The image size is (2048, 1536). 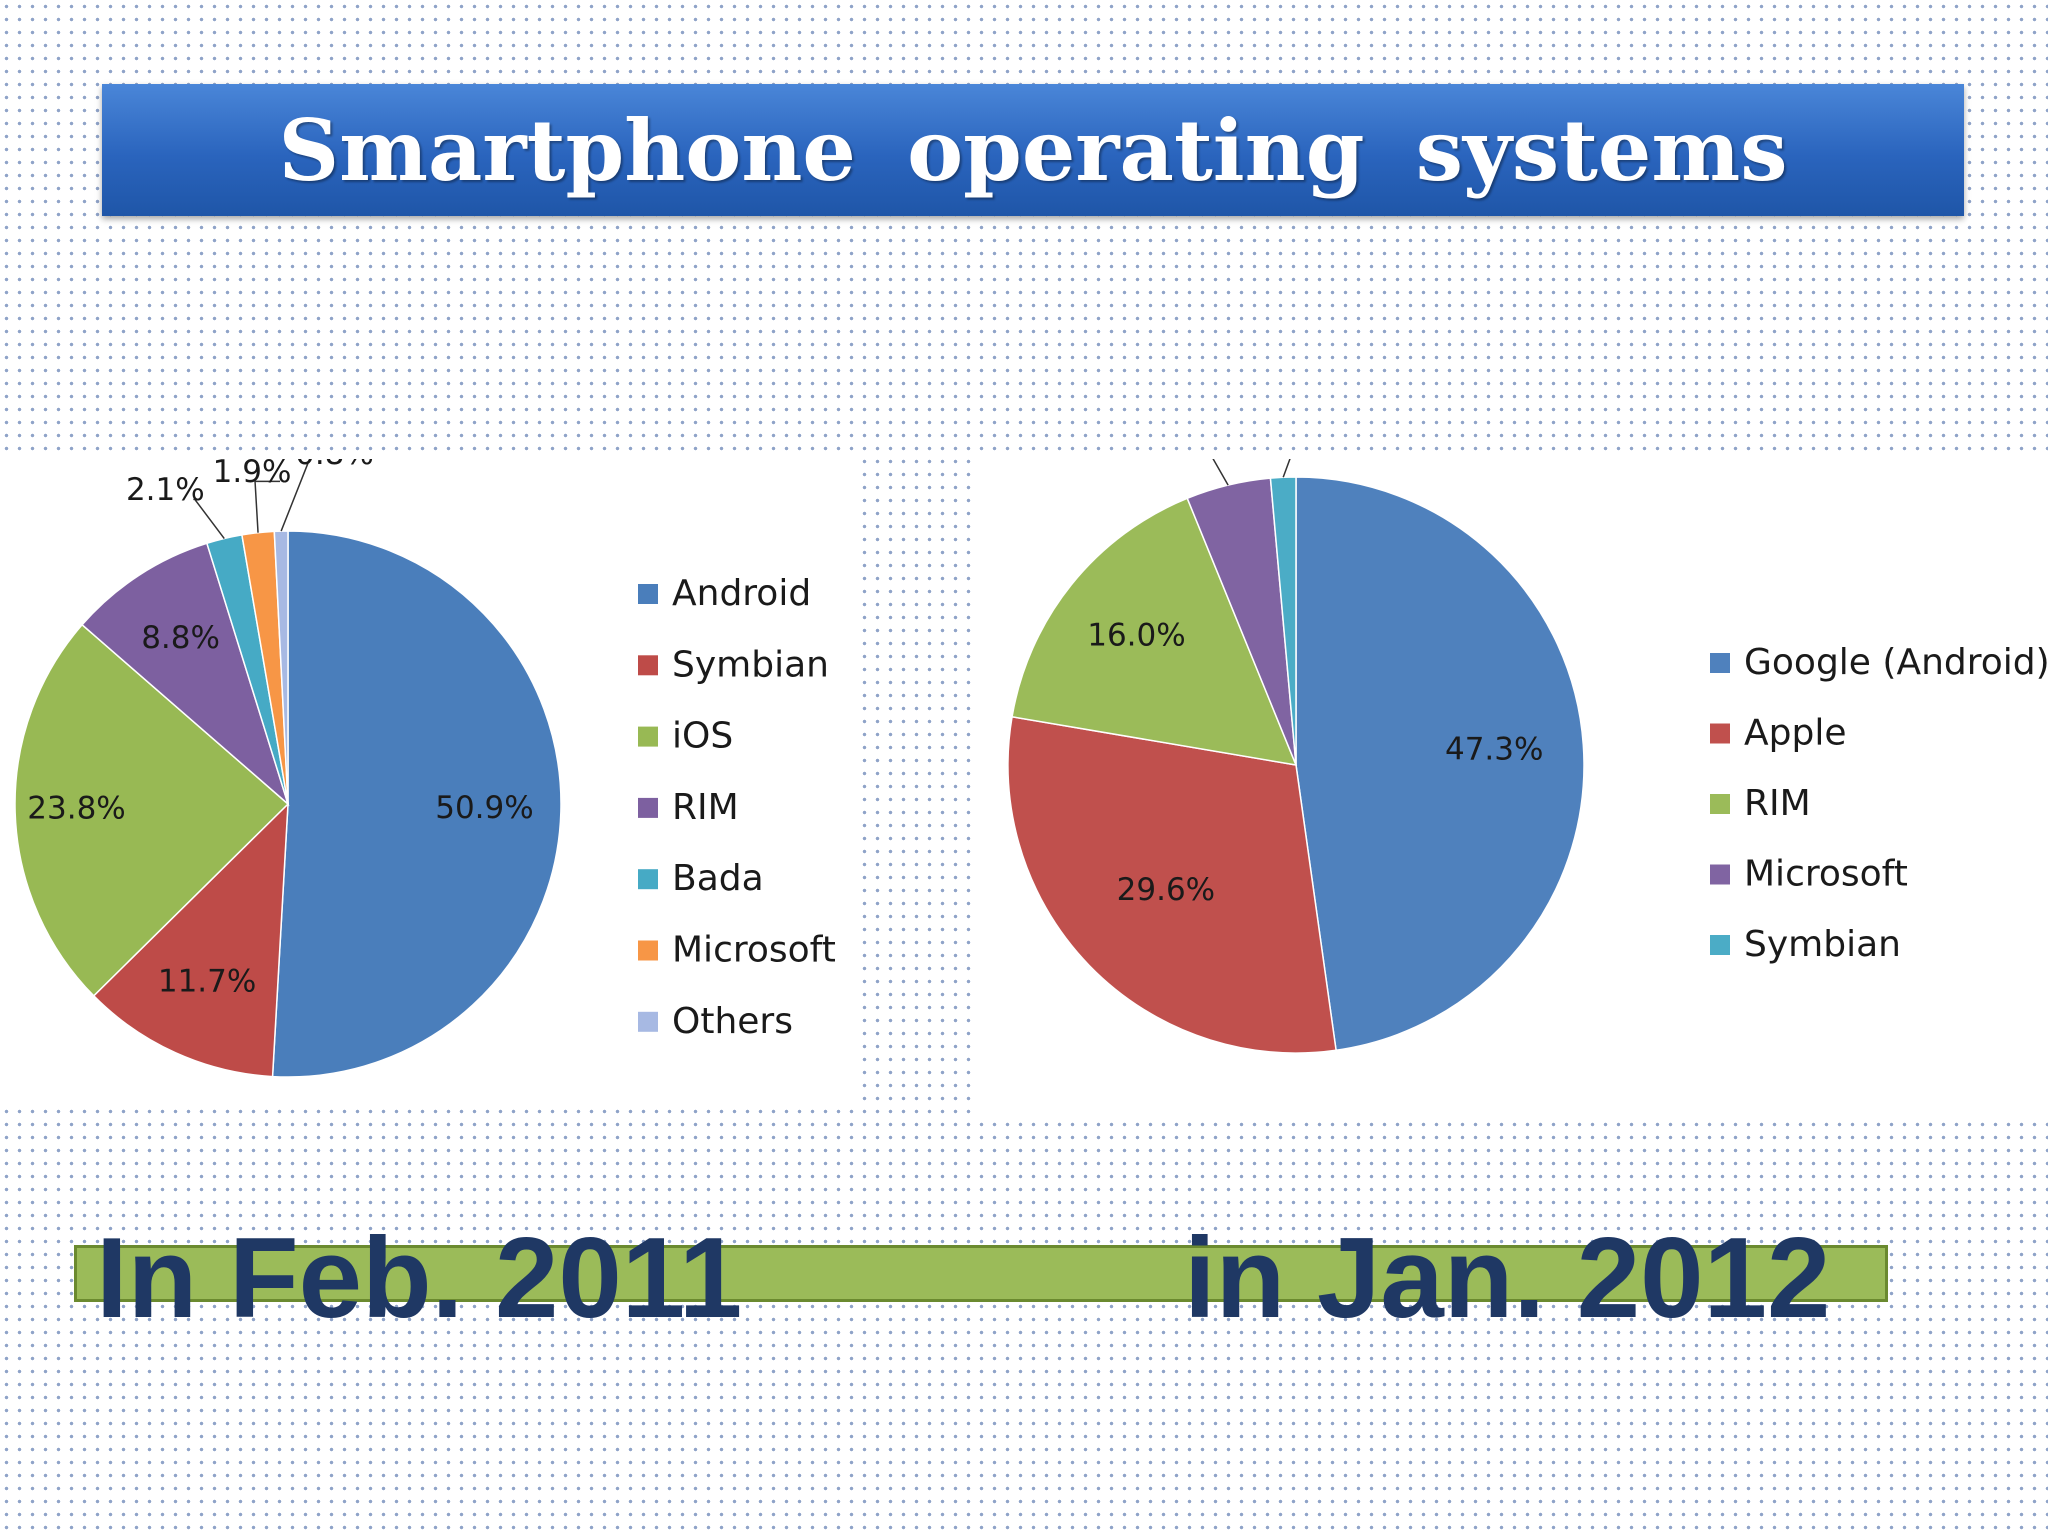 I want to click on legend-label-bada: Bada, so click(x=718, y=878).